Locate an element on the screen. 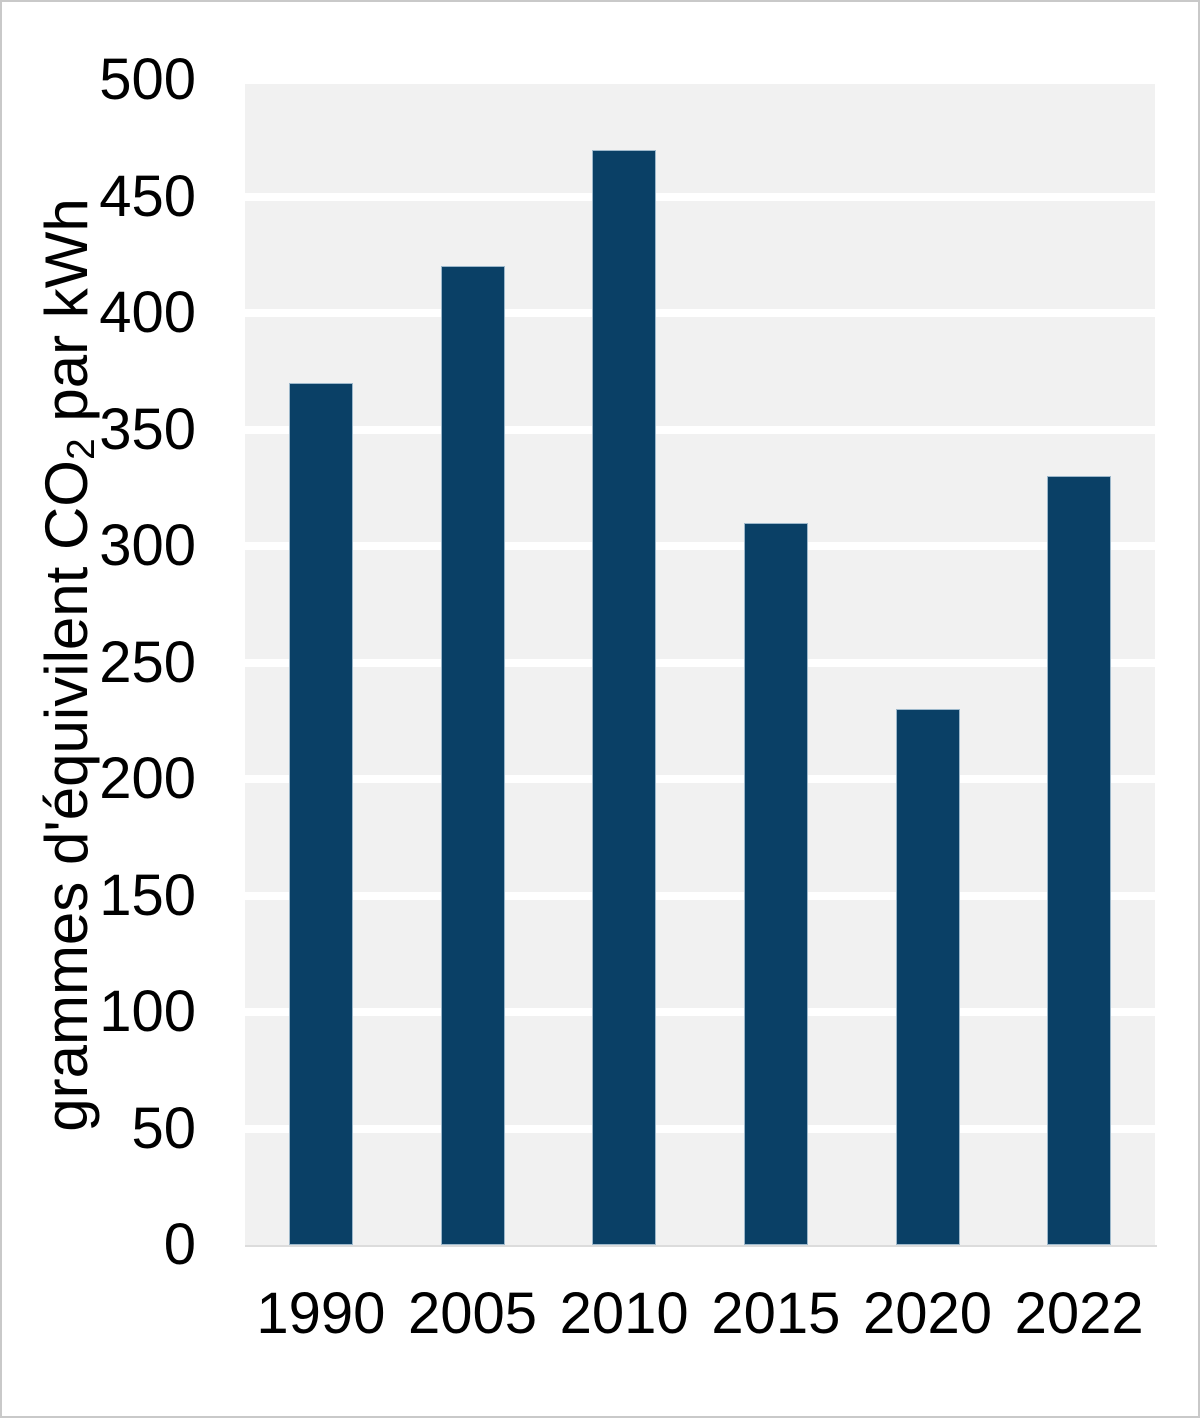 The height and width of the screenshot is (1418, 1200). bar-2015 is located at coordinates (775, 883).